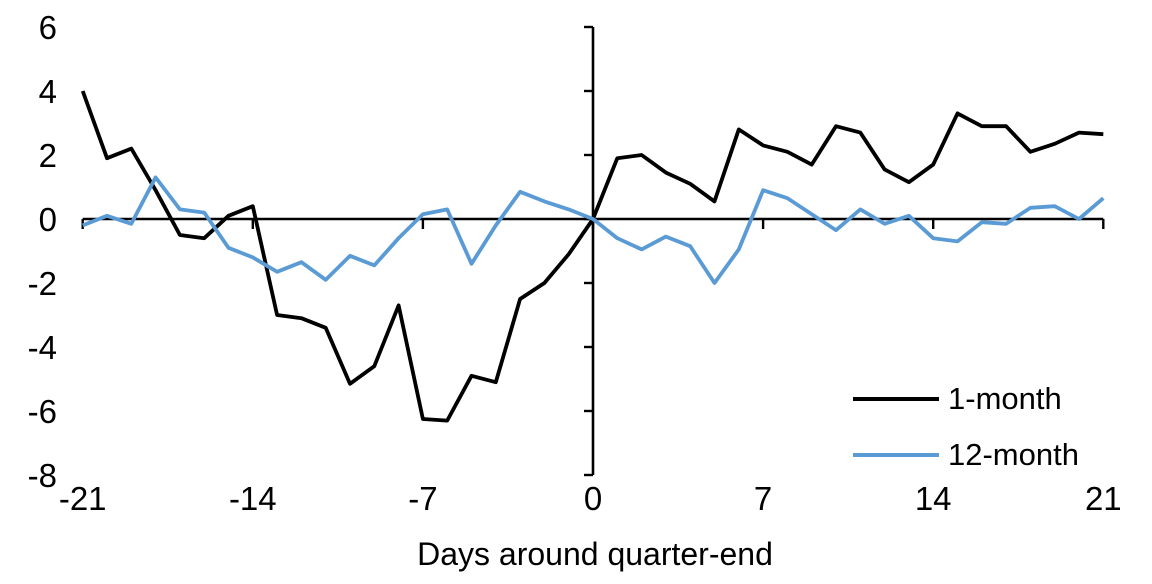  What do you see at coordinates (1103, 498) in the screenshot?
I see `x-tick-label: 21` at bounding box center [1103, 498].